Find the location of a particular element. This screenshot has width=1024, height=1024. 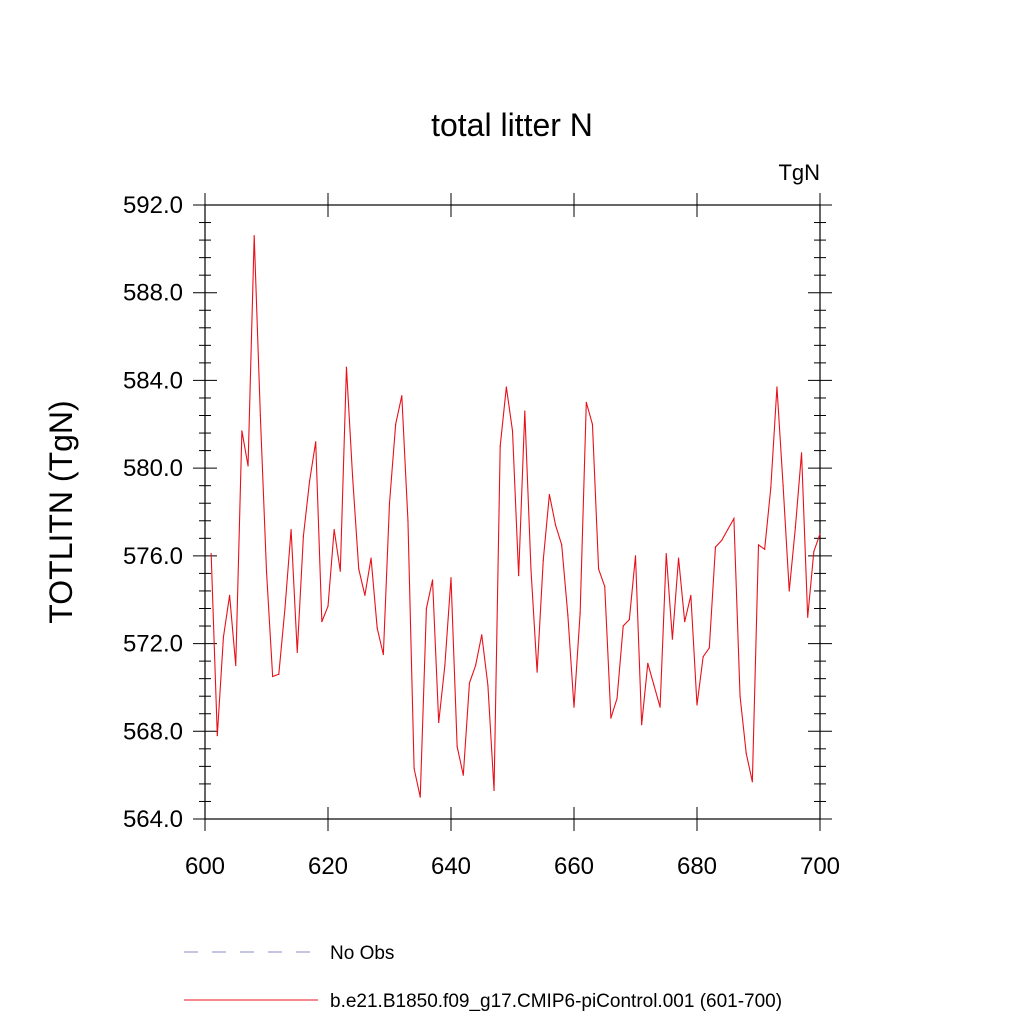

y-tick-label: 592.0 is located at coordinates (153, 205).